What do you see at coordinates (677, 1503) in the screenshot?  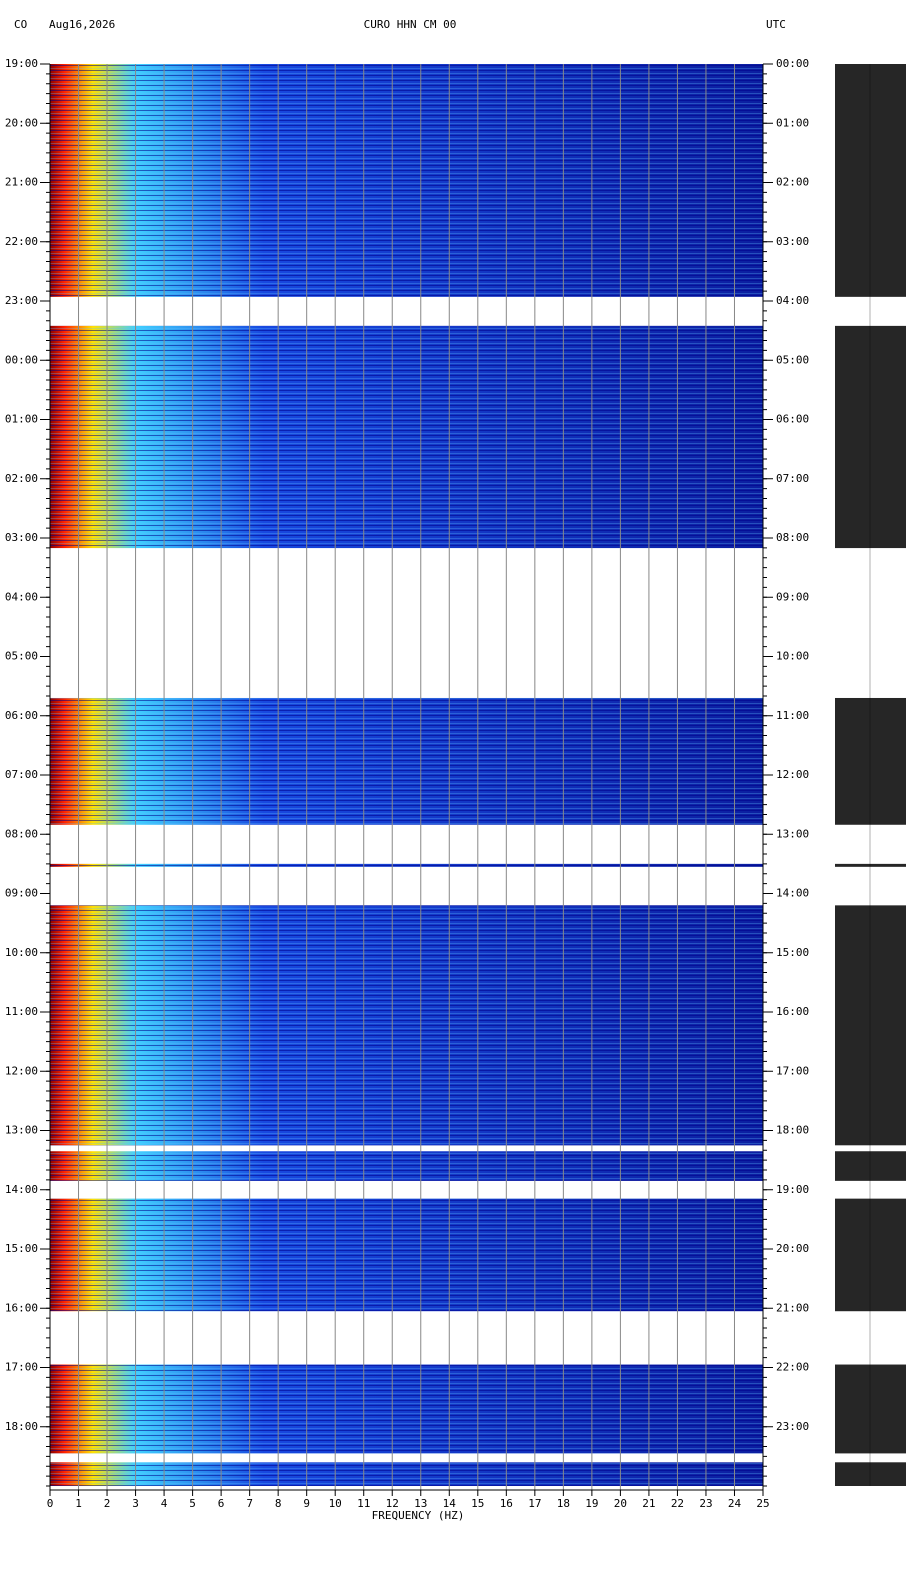 I see `x-tick-label: 22` at bounding box center [677, 1503].